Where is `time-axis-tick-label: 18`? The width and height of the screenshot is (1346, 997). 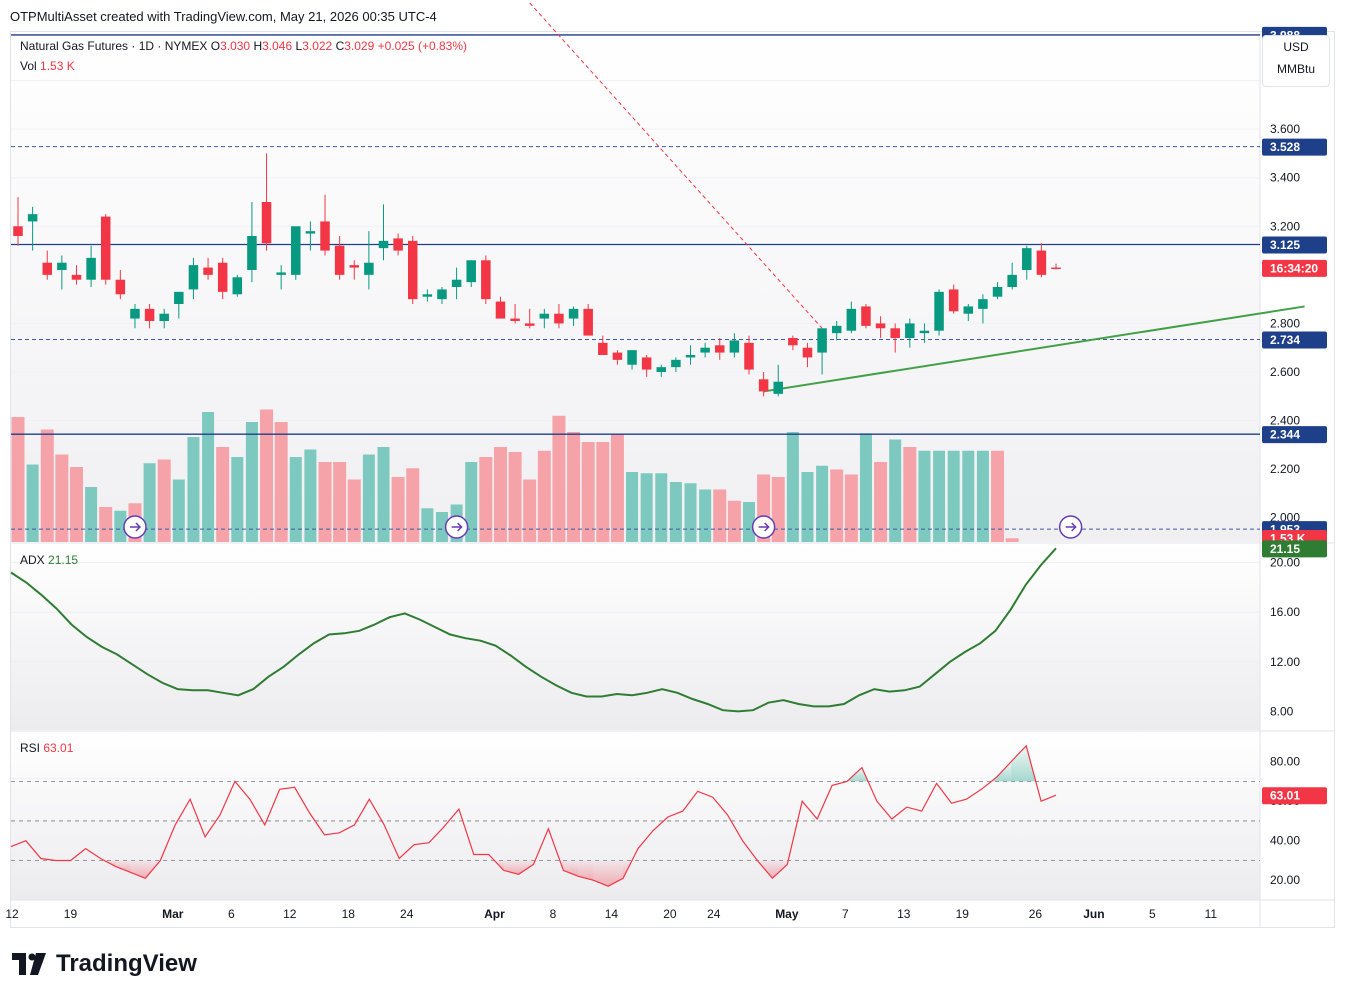 time-axis-tick-label: 18 is located at coordinates (349, 914).